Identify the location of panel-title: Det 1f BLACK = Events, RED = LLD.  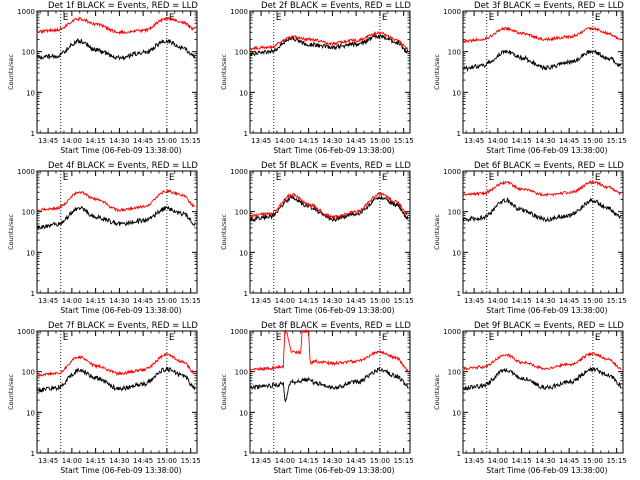
(123, 6).